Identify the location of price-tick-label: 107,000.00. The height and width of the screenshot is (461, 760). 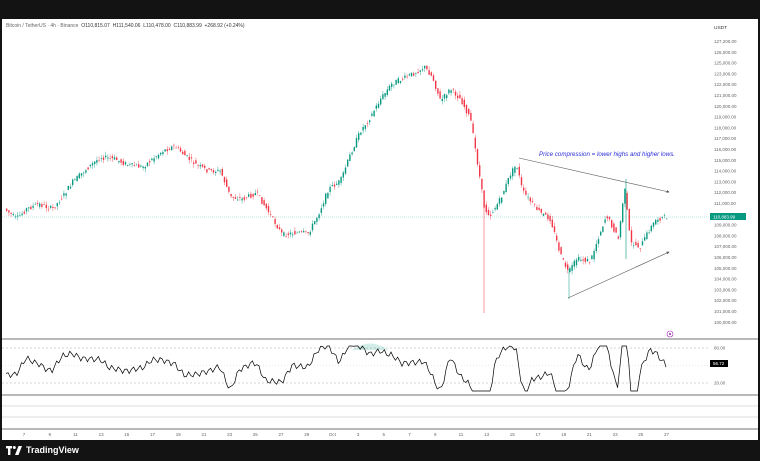
(725, 246).